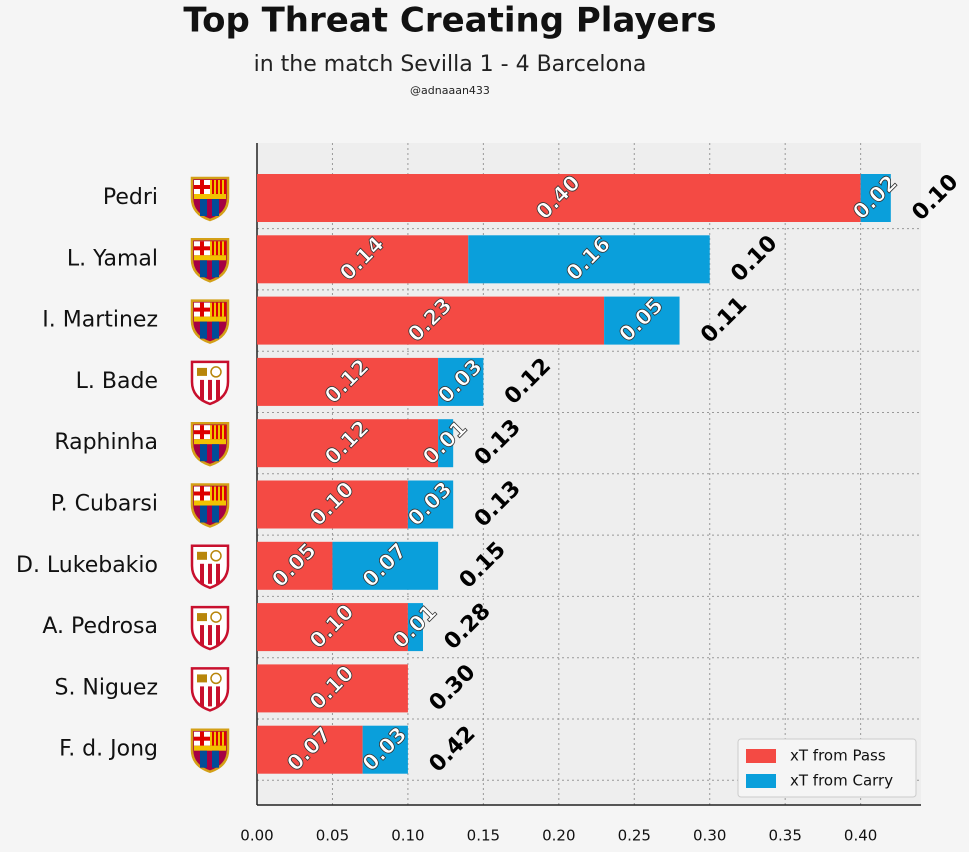 The image size is (969, 852). What do you see at coordinates (709, 836) in the screenshot?
I see `x-tick-label: 0.30` at bounding box center [709, 836].